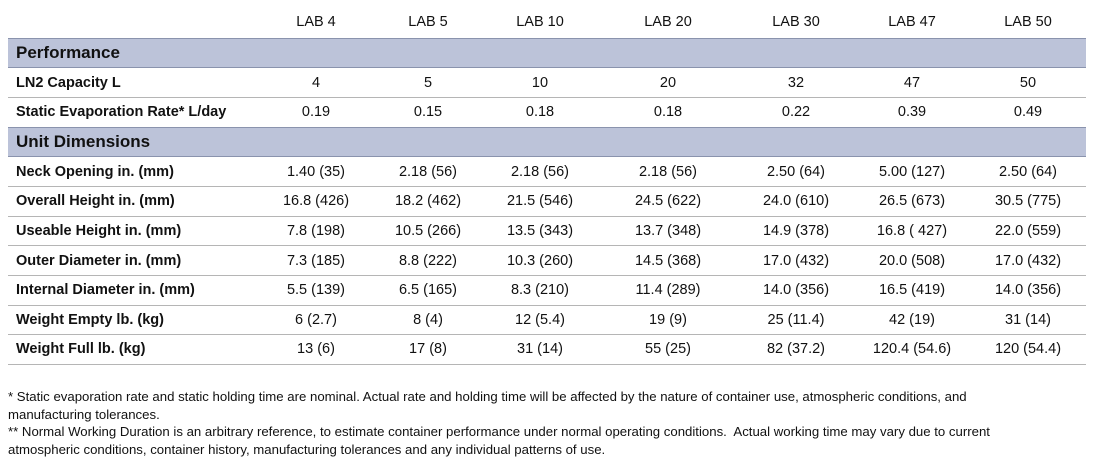 Image resolution: width=1096 pixels, height=468 pixels. I want to click on table-cell: 47, so click(912, 82).